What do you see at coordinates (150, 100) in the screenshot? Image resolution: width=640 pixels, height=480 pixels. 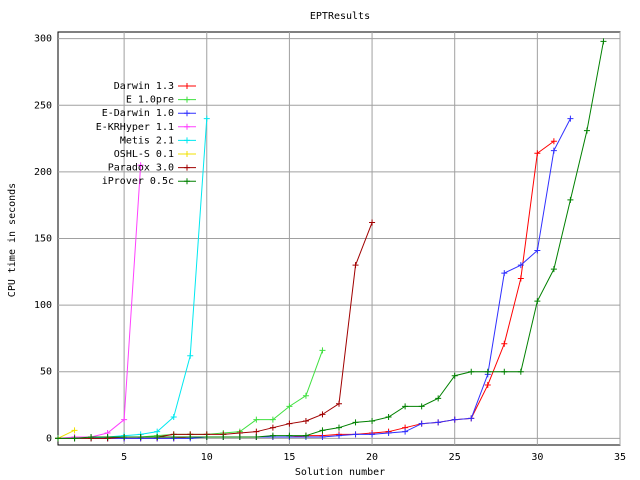 I see `legend-label: E 1.0pre` at bounding box center [150, 100].